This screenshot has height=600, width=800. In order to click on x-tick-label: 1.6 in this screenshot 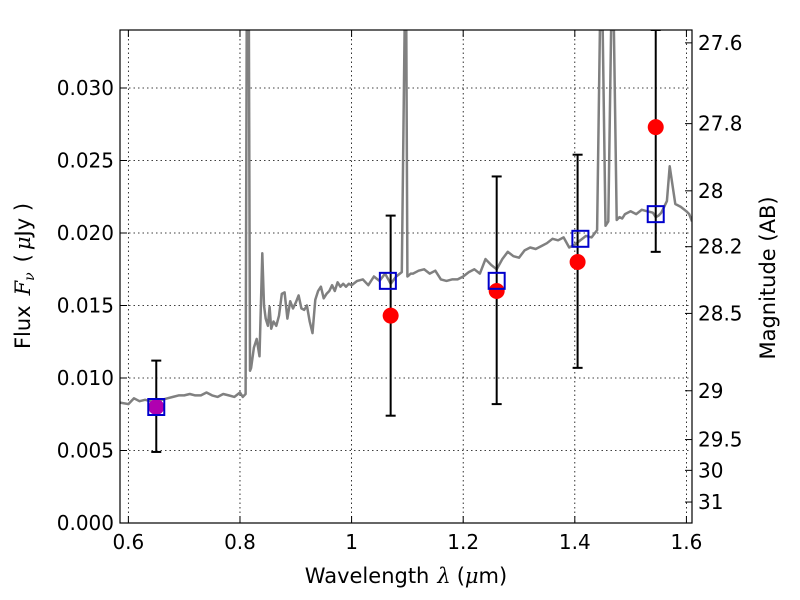, I will do `click(687, 542)`.